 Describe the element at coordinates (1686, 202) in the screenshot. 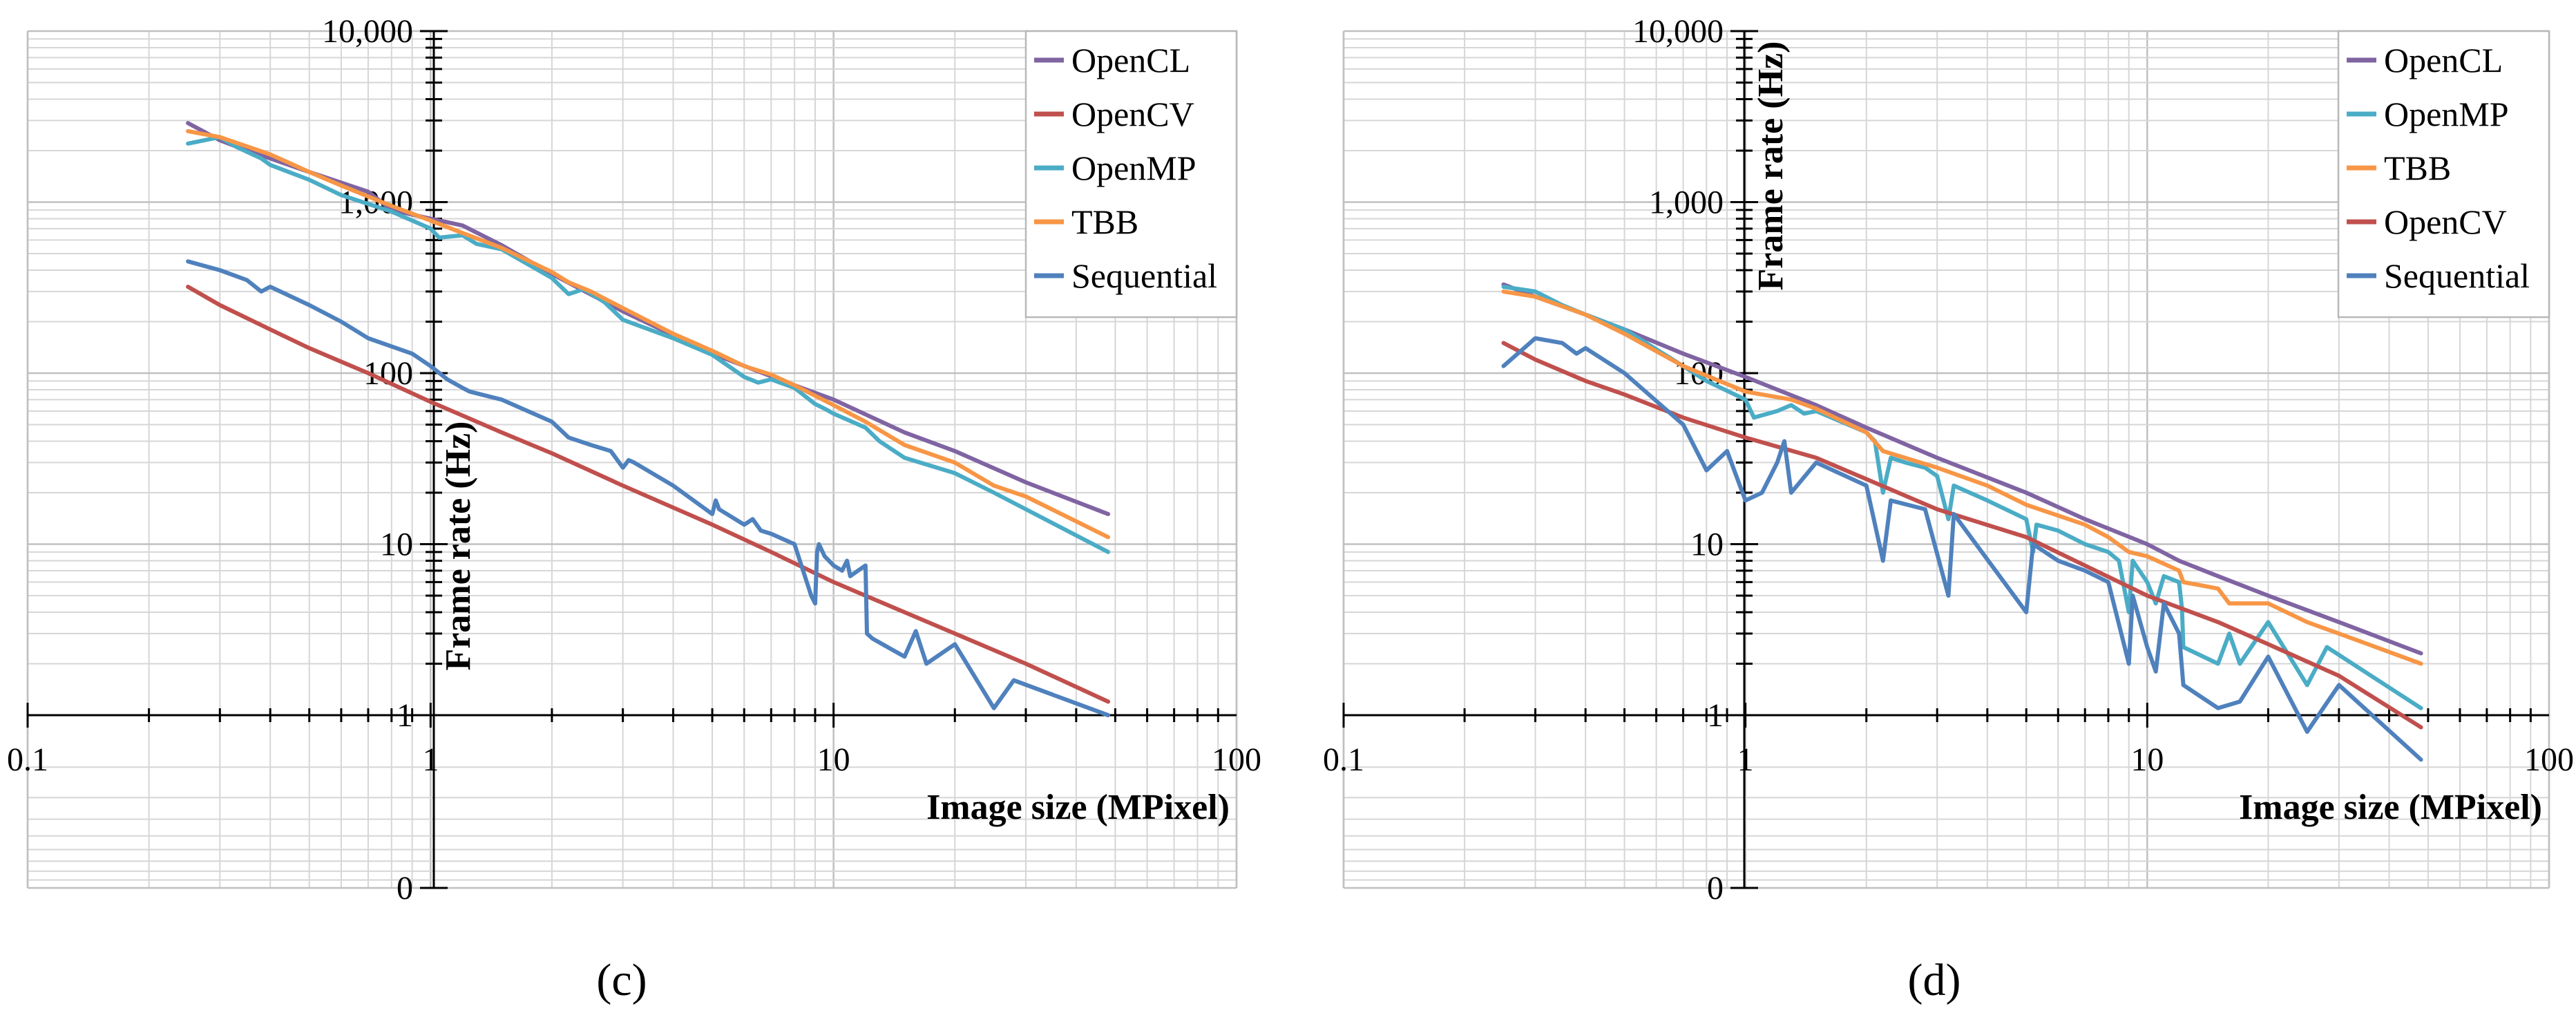

I see `y-tick-label: 1,000` at that location.